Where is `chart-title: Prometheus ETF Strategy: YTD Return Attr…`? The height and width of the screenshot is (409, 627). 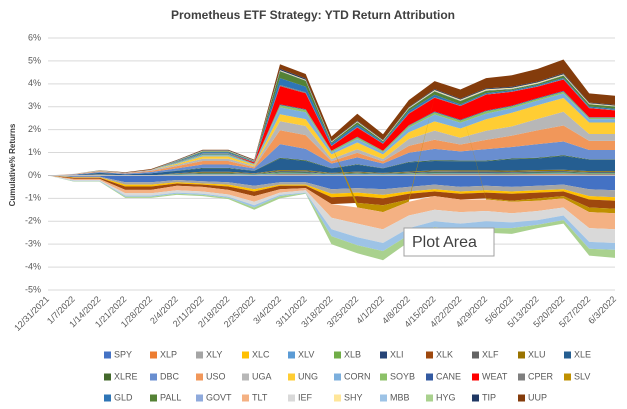 chart-title: Prometheus ETF Strategy: YTD Return Attr… is located at coordinates (313, 15).